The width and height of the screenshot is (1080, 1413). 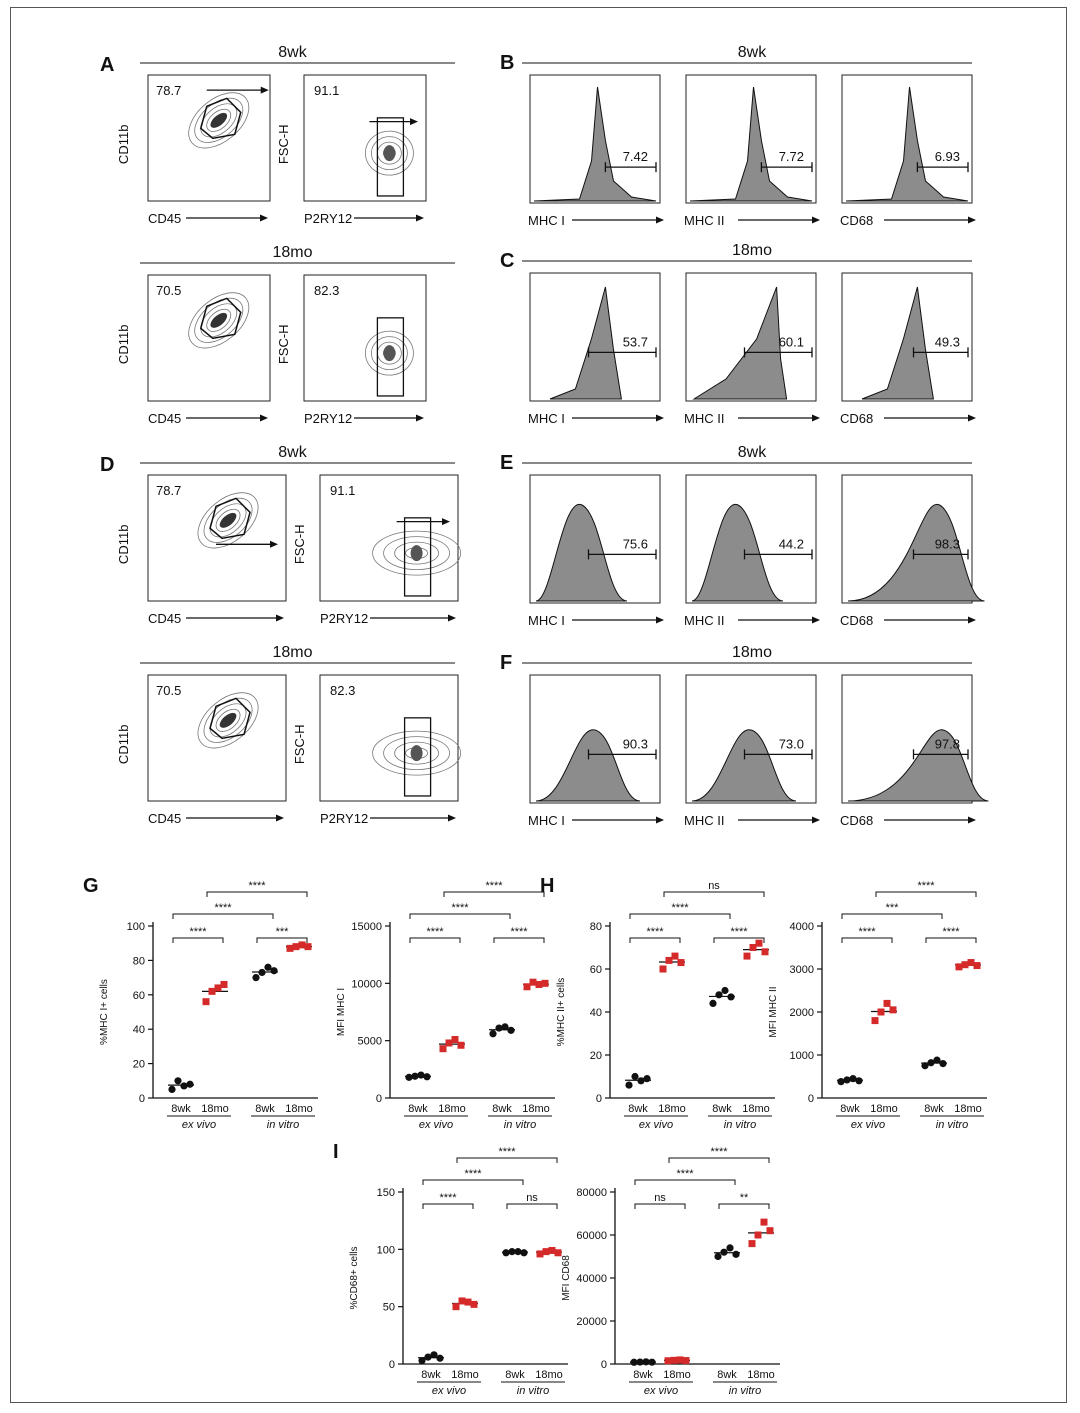 What do you see at coordinates (299, 744) in the screenshot?
I see `panel-D-bottom-ylabel2: FSC-H` at bounding box center [299, 744].